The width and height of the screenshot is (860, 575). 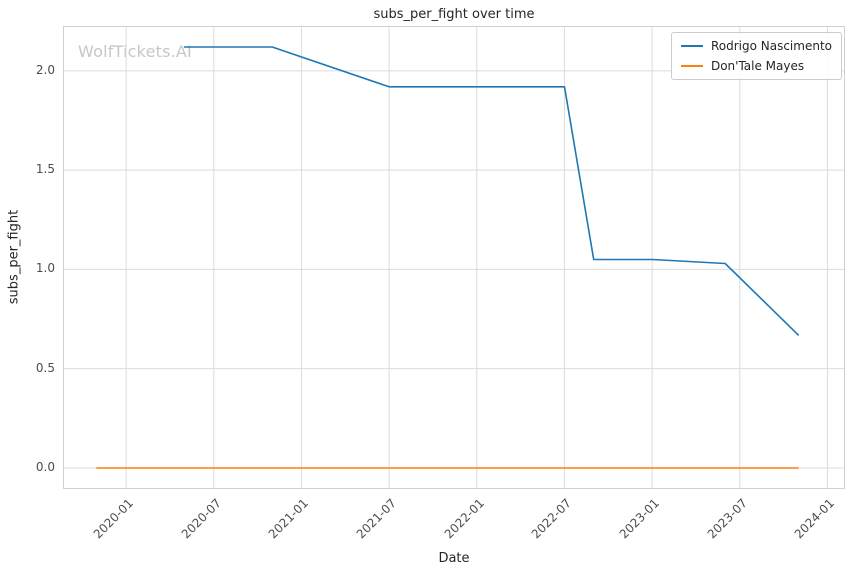 What do you see at coordinates (45, 169) in the screenshot?
I see `y-tick-label: 1.5` at bounding box center [45, 169].